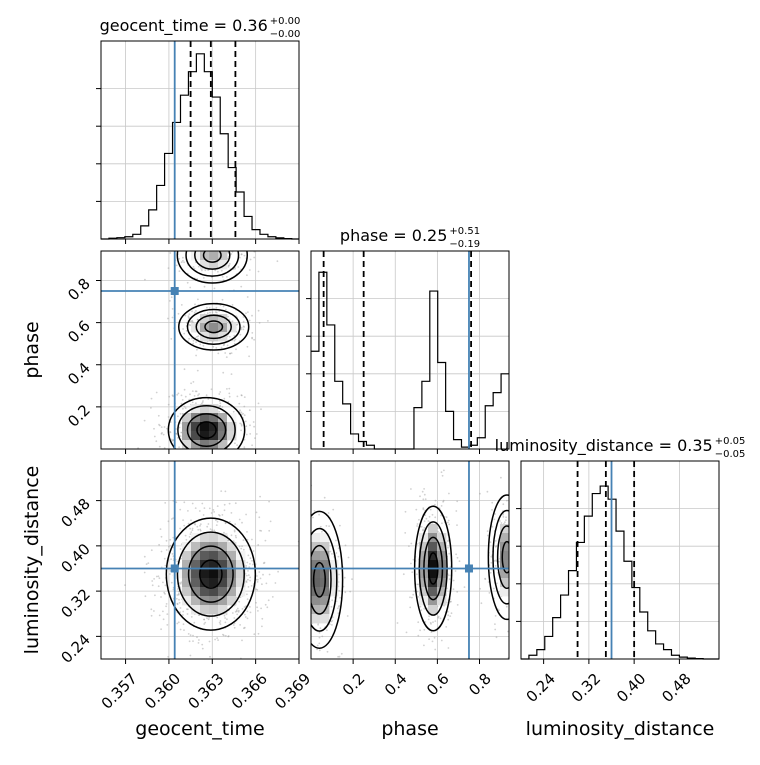 The width and height of the screenshot is (760, 765). I want to click on xtick-label-geocent_time-1: 0.360, so click(162, 691).